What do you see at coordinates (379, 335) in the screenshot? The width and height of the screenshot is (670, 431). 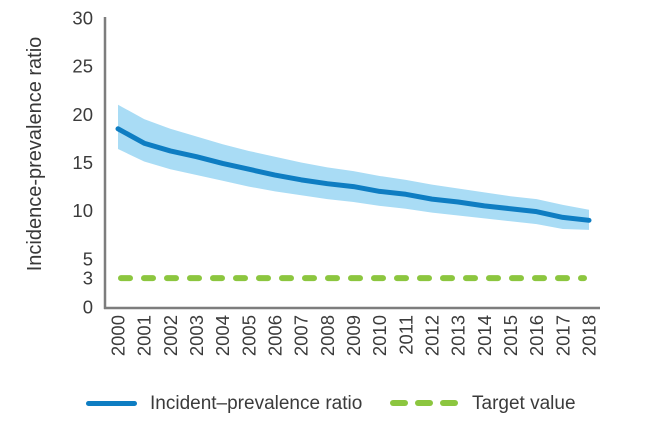 I see `x-tick-label: 2010` at bounding box center [379, 335].